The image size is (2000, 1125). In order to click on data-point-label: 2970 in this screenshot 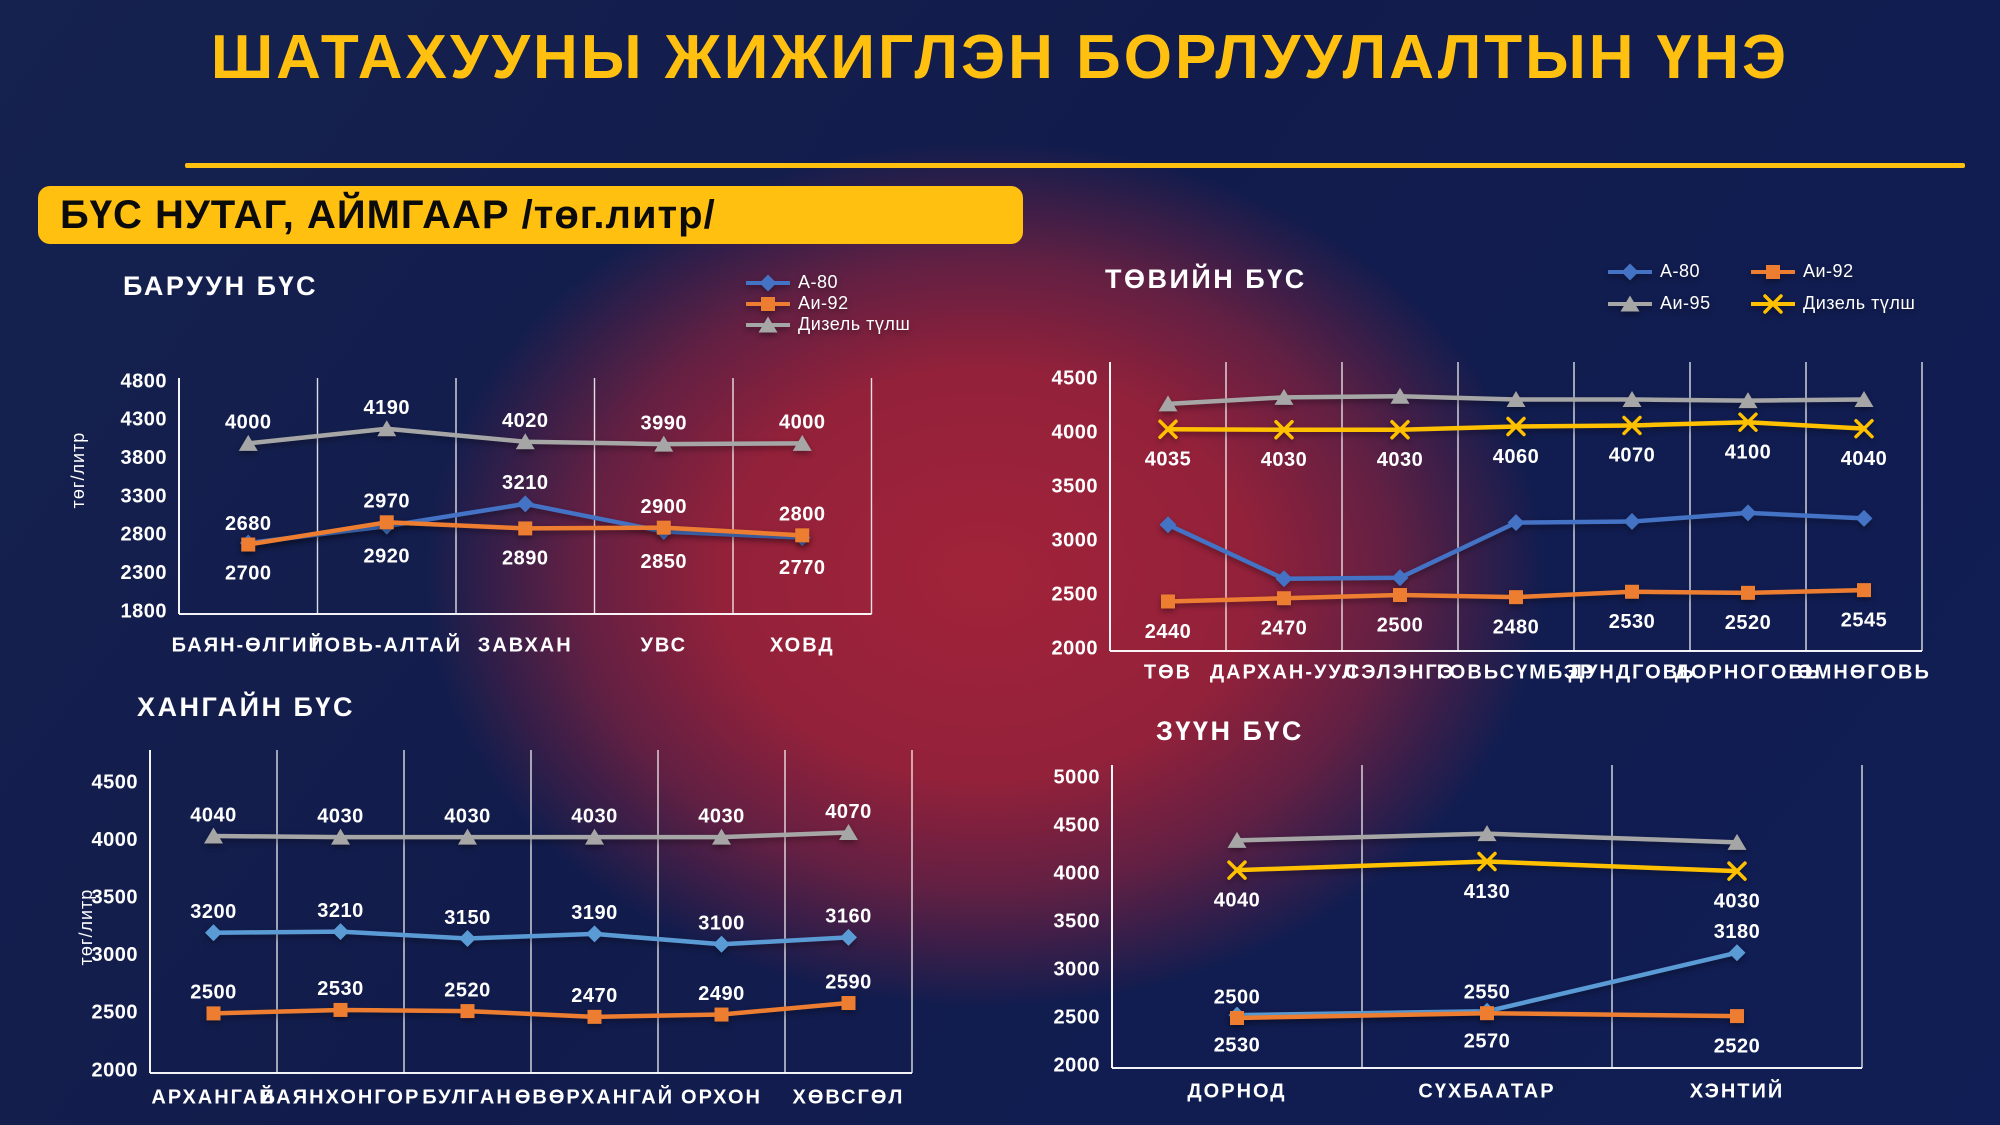, I will do `click(387, 502)`.